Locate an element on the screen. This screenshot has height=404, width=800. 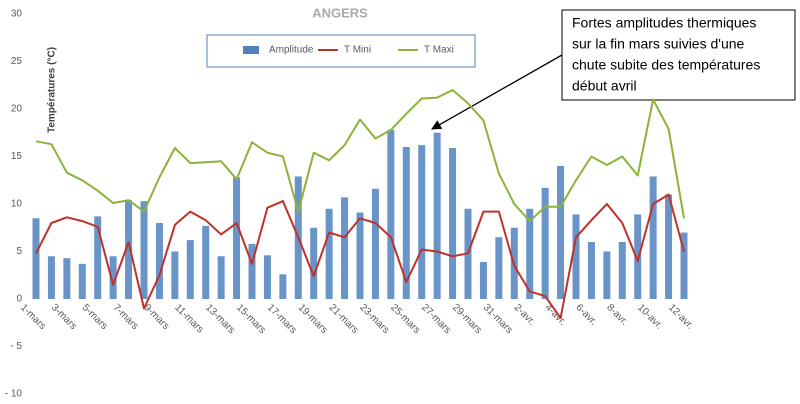
y-tick-label: - 10 is located at coordinates (14, 394).